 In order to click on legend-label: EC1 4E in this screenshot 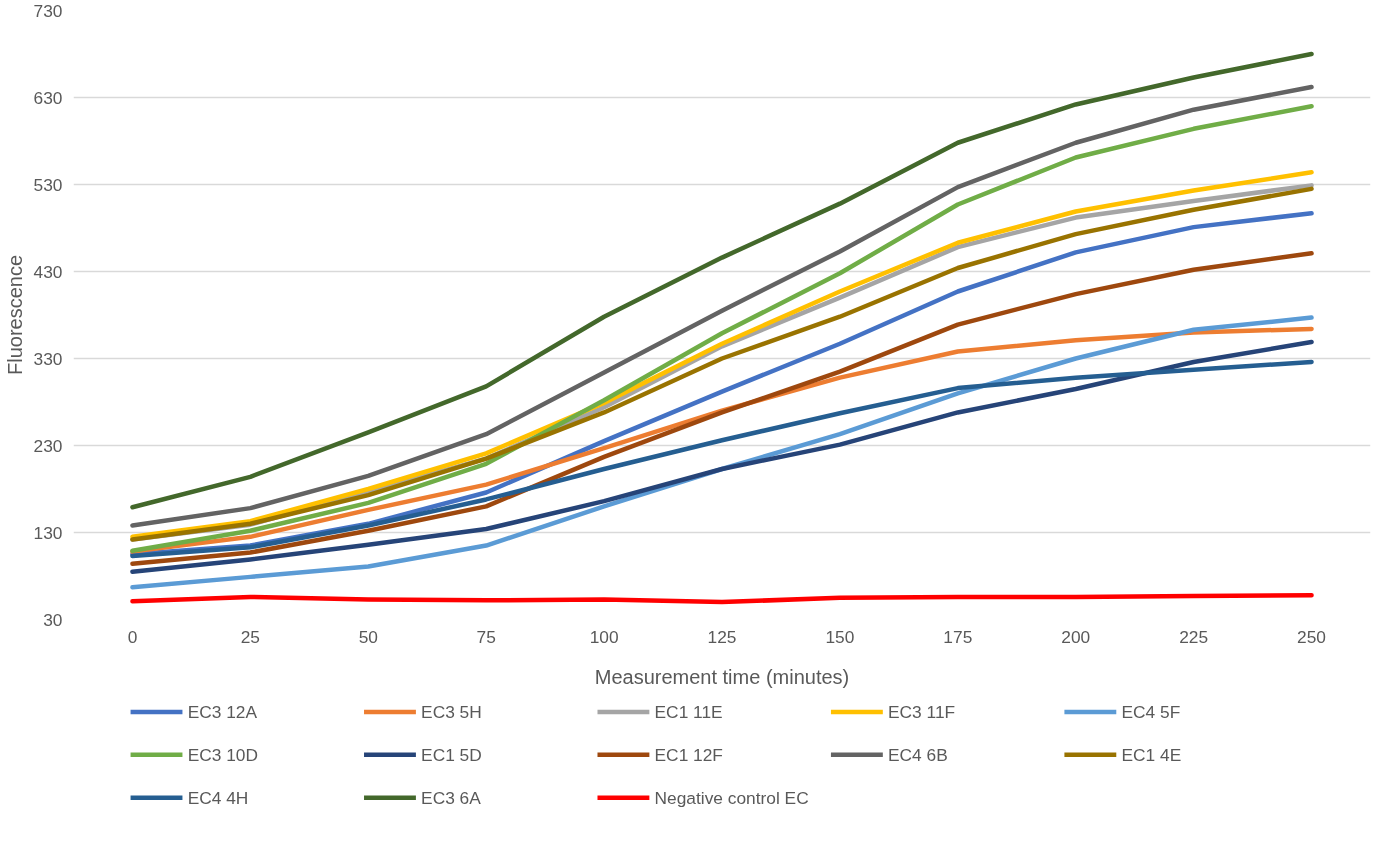, I will do `click(1151, 754)`.